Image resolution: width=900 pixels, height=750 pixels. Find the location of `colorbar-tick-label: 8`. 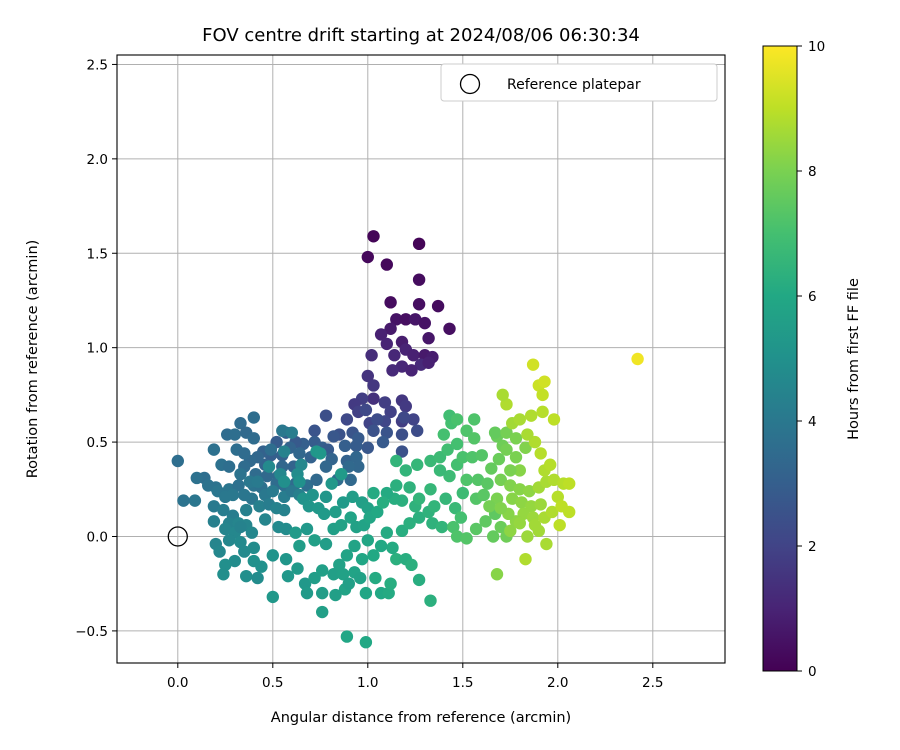

colorbar-tick-label: 8 is located at coordinates (812, 172).